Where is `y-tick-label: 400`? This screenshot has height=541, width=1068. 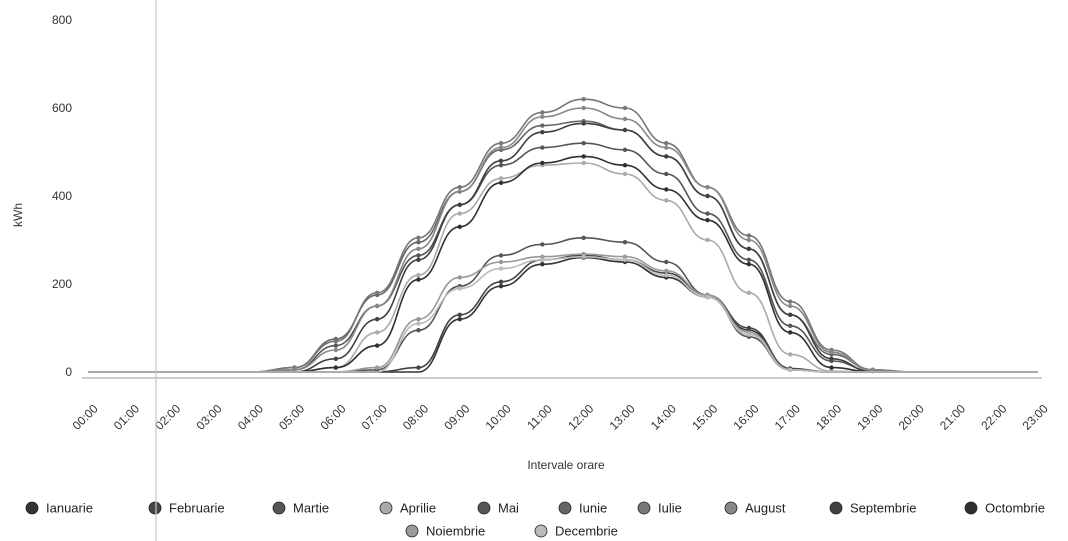 y-tick-label: 400 is located at coordinates (62, 196).